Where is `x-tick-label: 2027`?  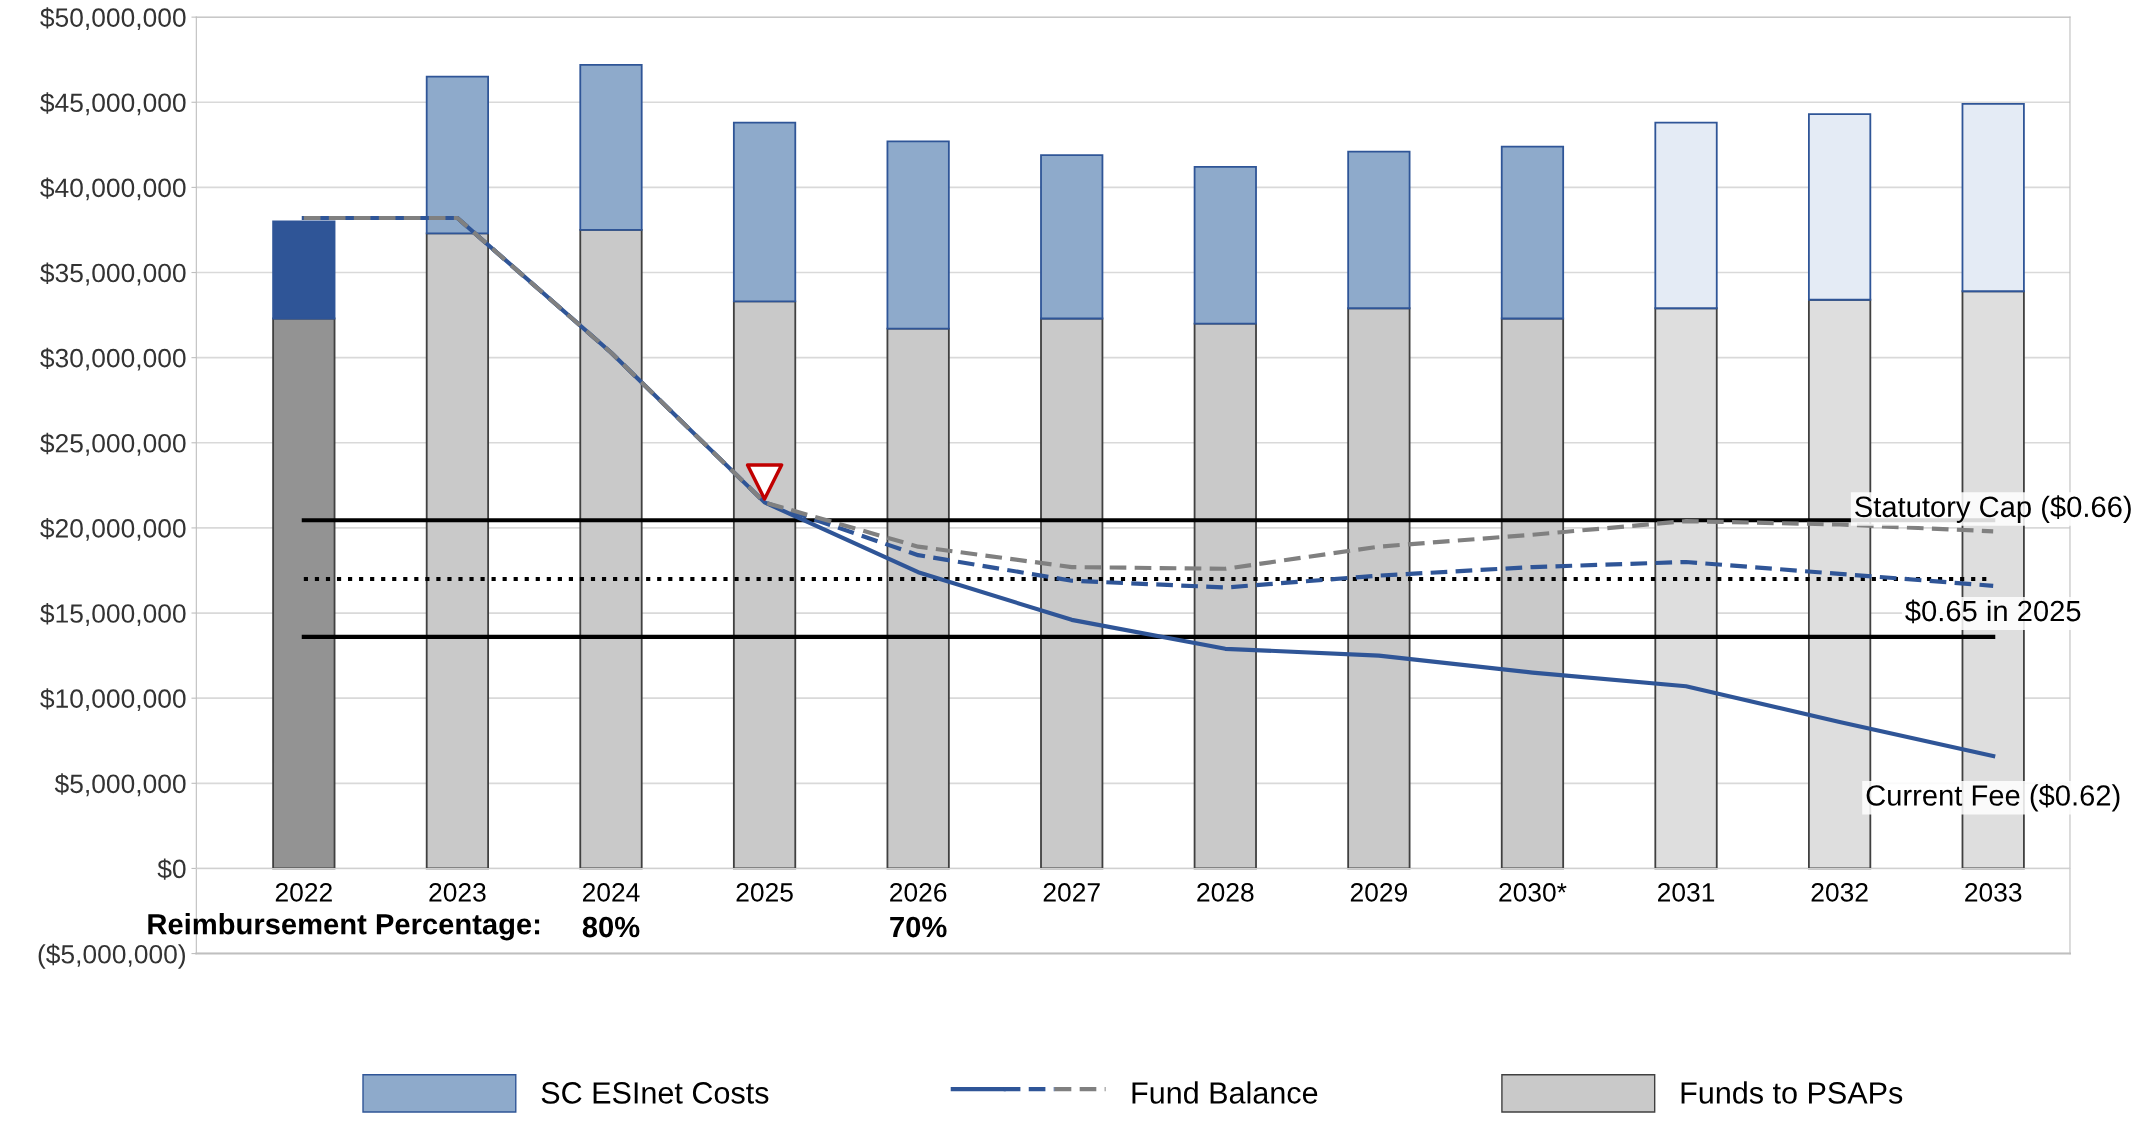
x-tick-label: 2027 is located at coordinates (1071, 892).